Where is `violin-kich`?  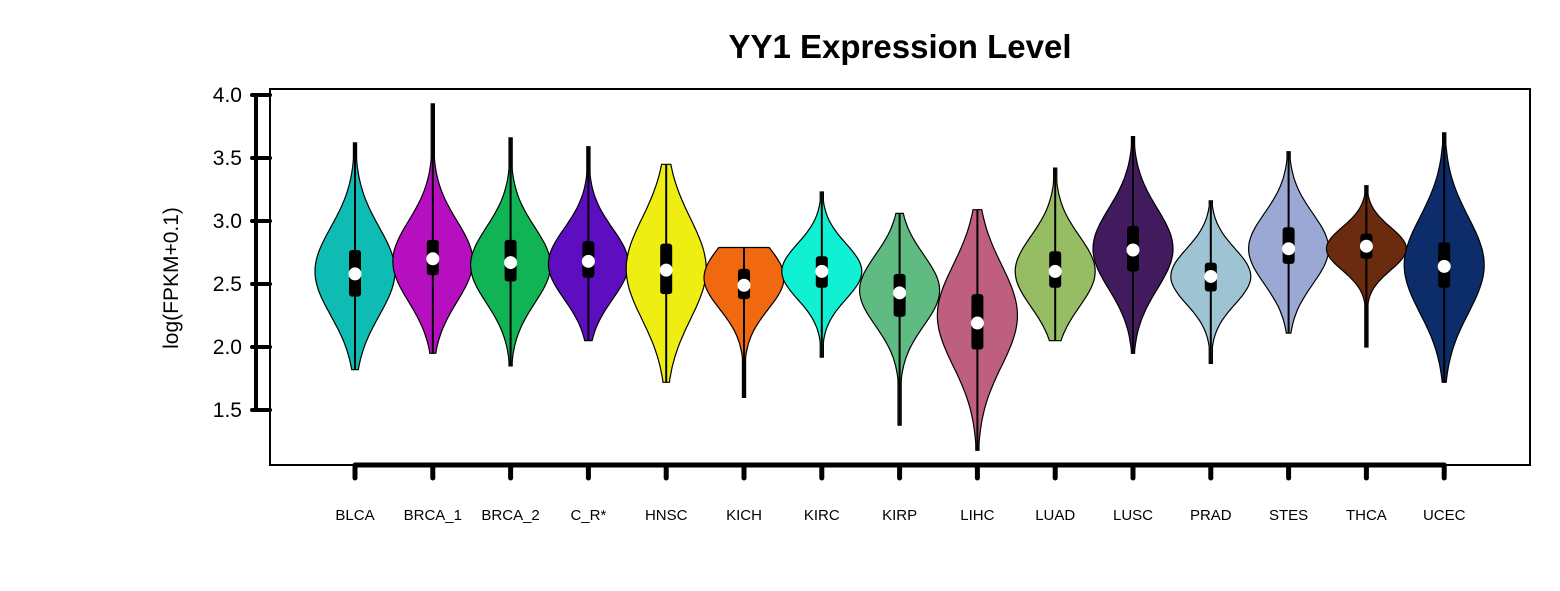
violin-kich is located at coordinates (744, 322).